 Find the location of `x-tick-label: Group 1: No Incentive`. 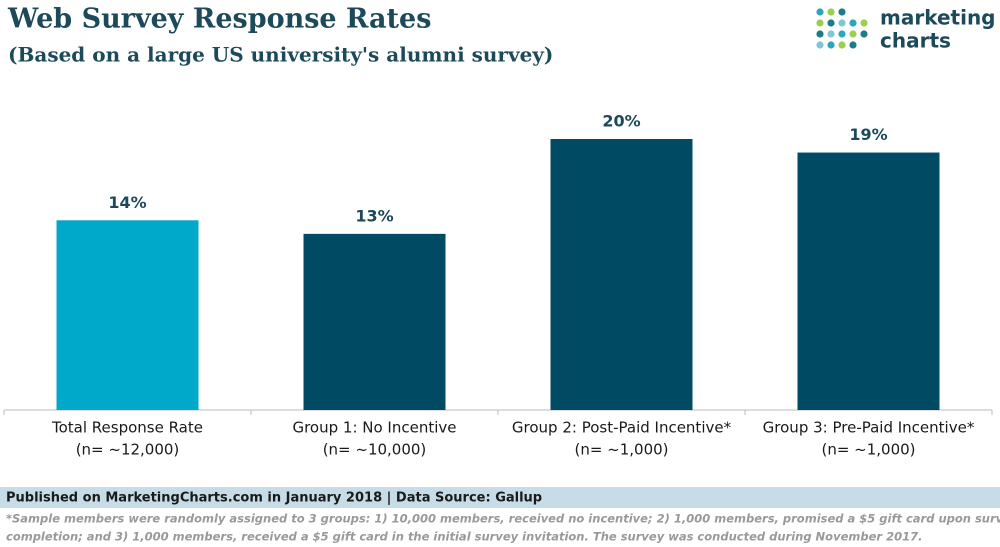

x-tick-label: Group 1: No Incentive is located at coordinates (374, 428).